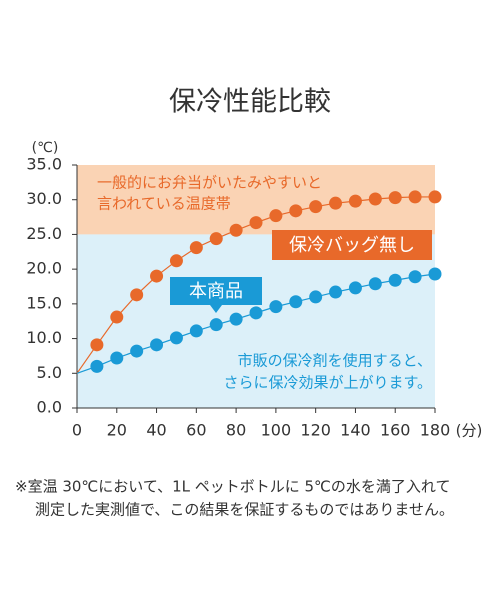  What do you see at coordinates (232, 487) in the screenshot?
I see `footnote: ※室温 30℃において、1L ペットボトルに 5℃の水を満了入れて` at bounding box center [232, 487].